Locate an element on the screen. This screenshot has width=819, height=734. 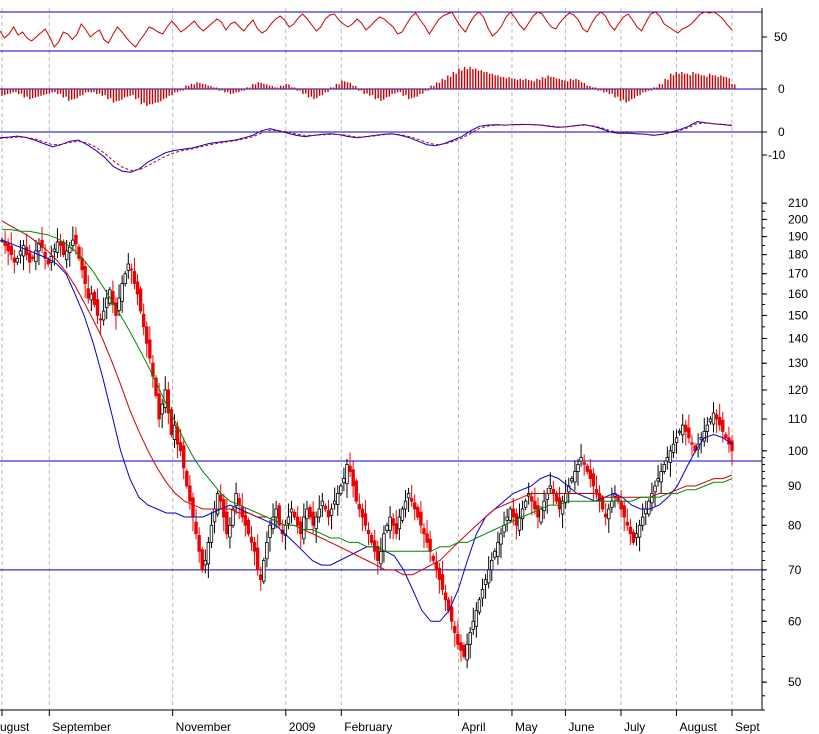
x-tick-label: May is located at coordinates (526, 727).